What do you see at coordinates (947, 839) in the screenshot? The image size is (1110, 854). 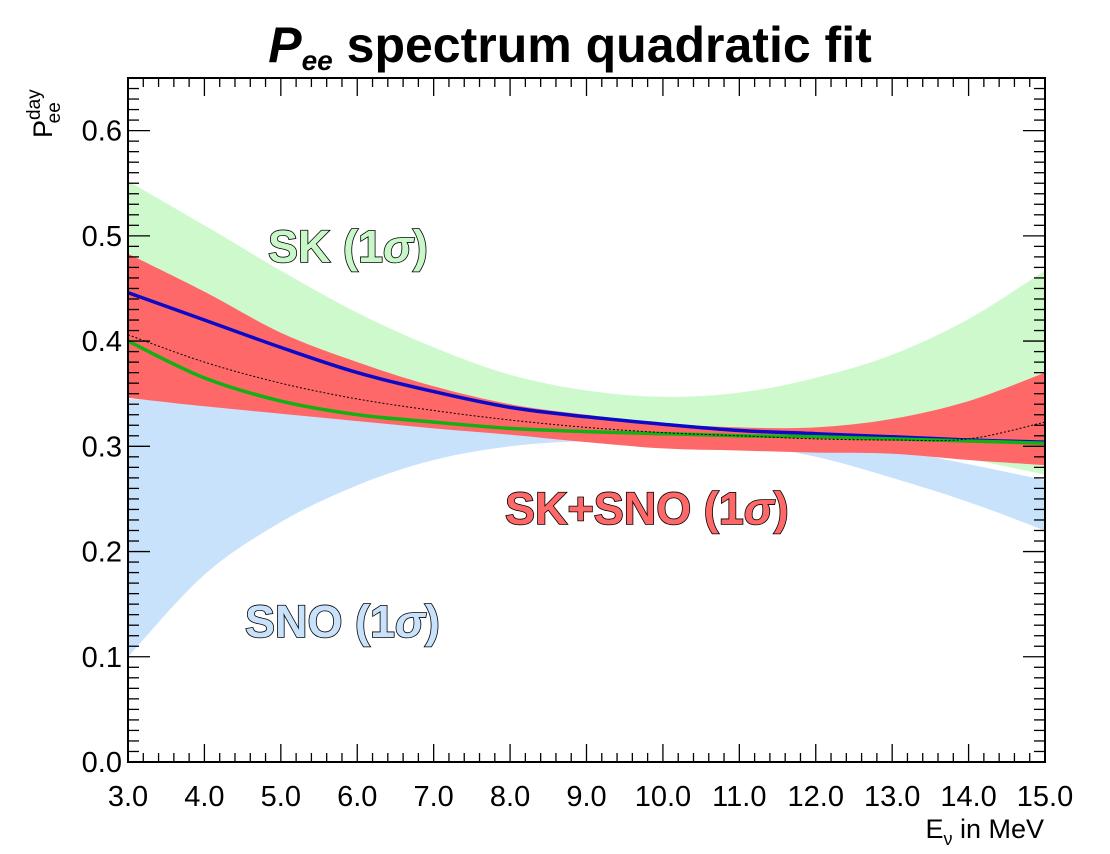 I see `x-axis-sub: ν` at bounding box center [947, 839].